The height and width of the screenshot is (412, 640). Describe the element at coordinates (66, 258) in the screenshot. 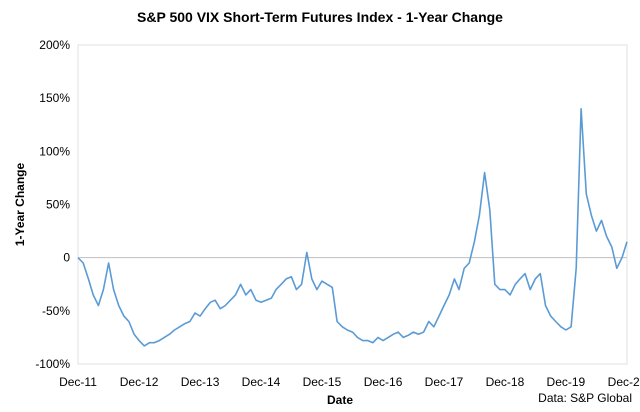

I see `y-tick-label: 0` at that location.